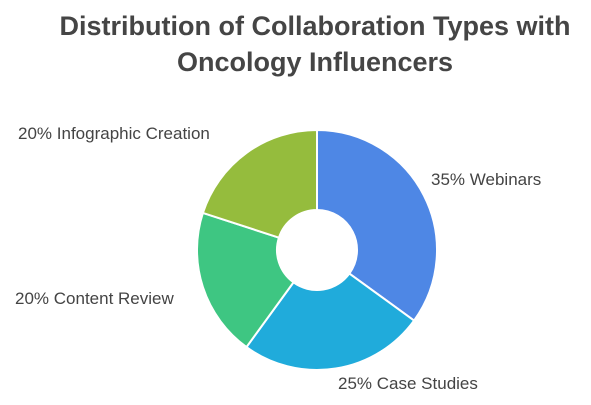  Describe the element at coordinates (114, 298) in the screenshot. I see `slice-name: Content Review` at that location.